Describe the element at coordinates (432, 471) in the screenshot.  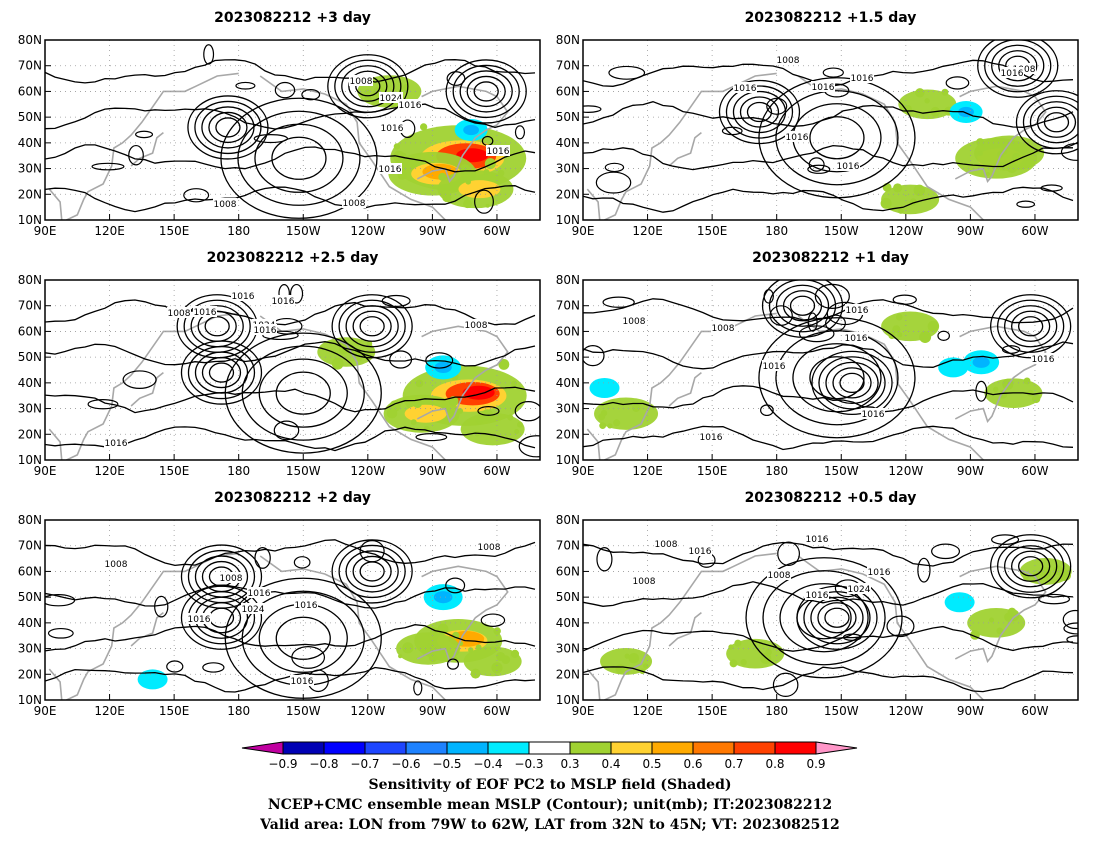
I see `lon-tick-label: 90W` at that location.